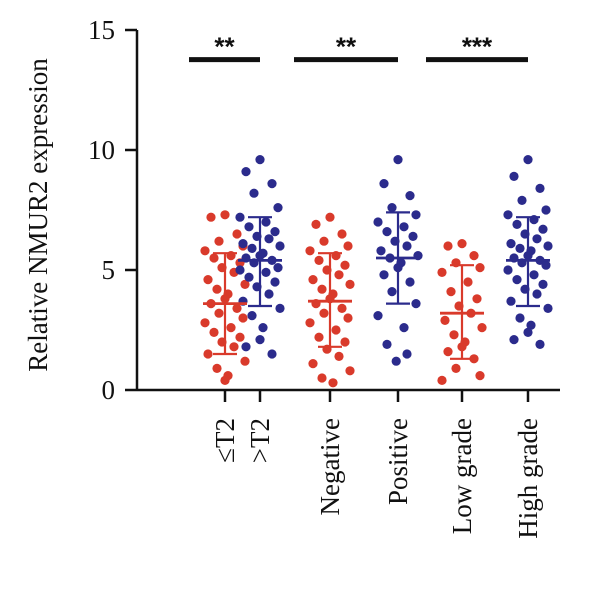 The height and width of the screenshot is (595, 600). Describe the element at coordinates (477, 47) in the screenshot. I see `significance-label: ***` at that location.